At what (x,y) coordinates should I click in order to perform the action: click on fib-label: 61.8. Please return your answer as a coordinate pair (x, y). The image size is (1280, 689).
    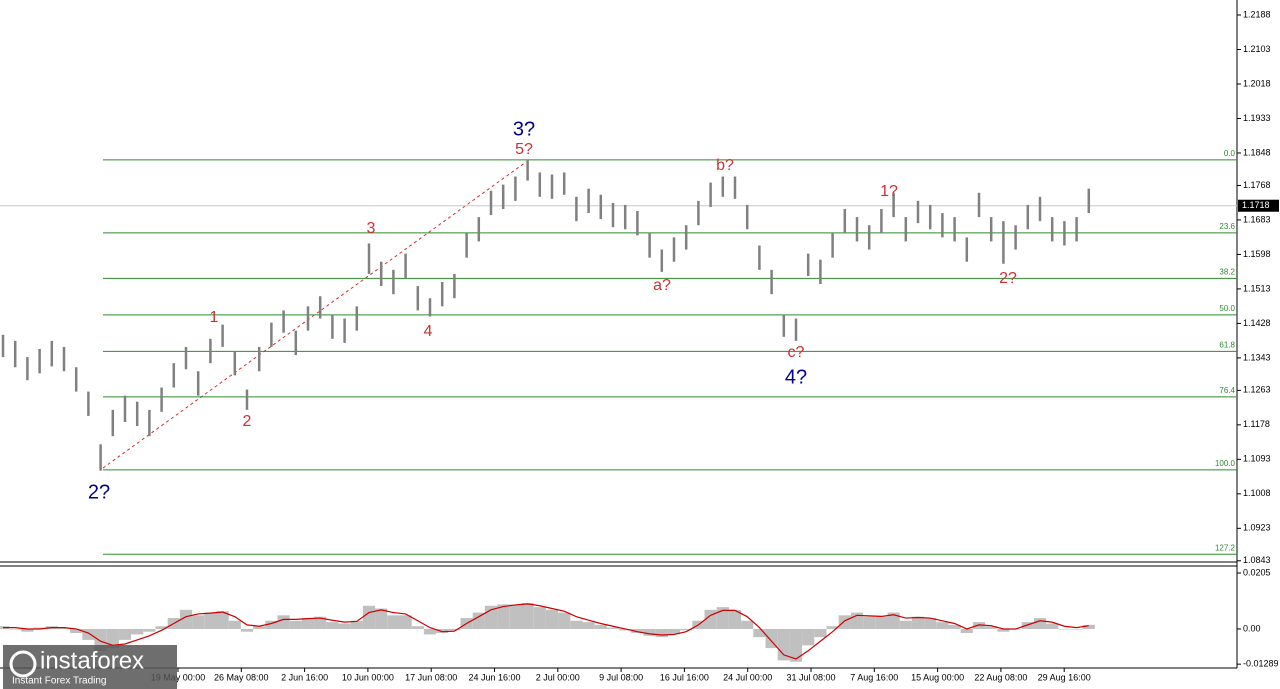
    Looking at the image, I should click on (1227, 345).